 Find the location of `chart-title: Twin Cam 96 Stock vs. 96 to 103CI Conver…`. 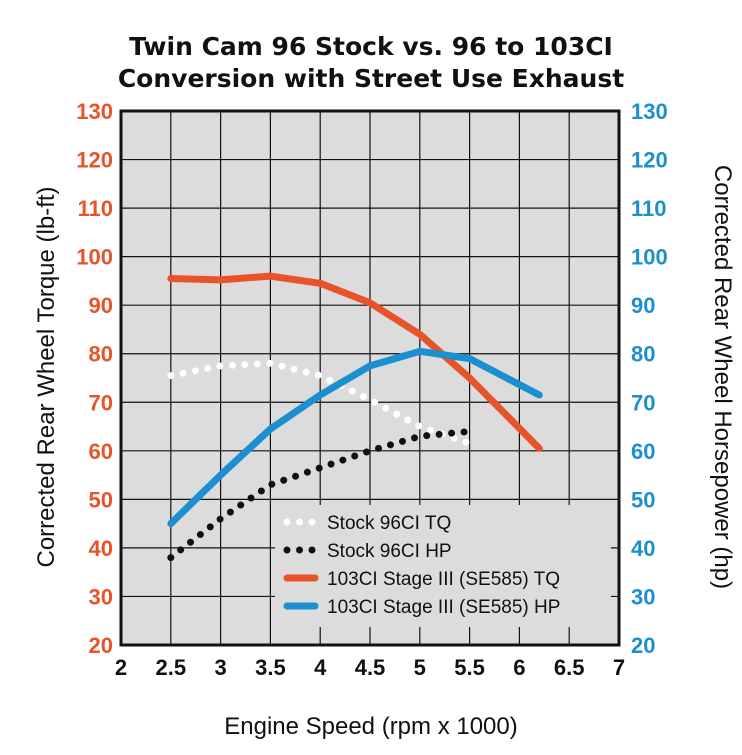

chart-title: Twin Cam 96 Stock vs. 96 to 103CI Conver… is located at coordinates (371, 62).